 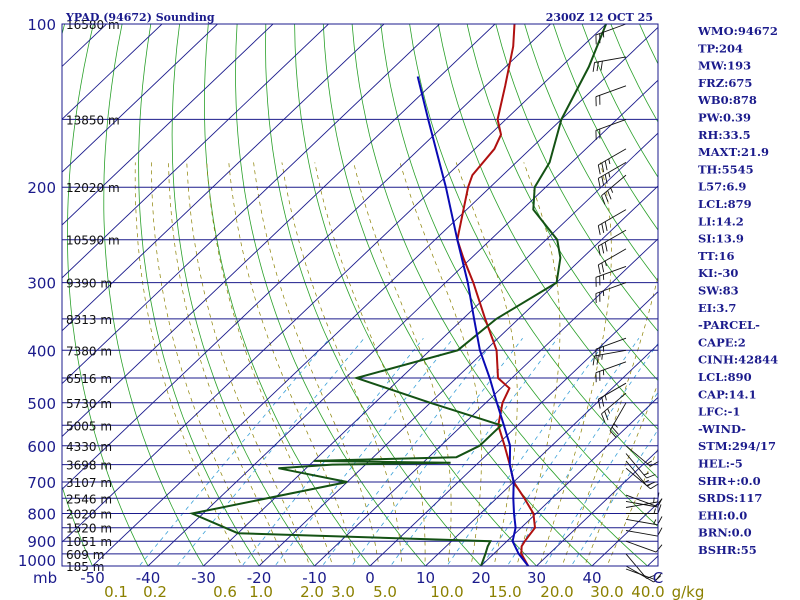 What do you see at coordinates (41, 351) in the screenshot?
I see `pressure-tick-label: 400` at bounding box center [41, 351].